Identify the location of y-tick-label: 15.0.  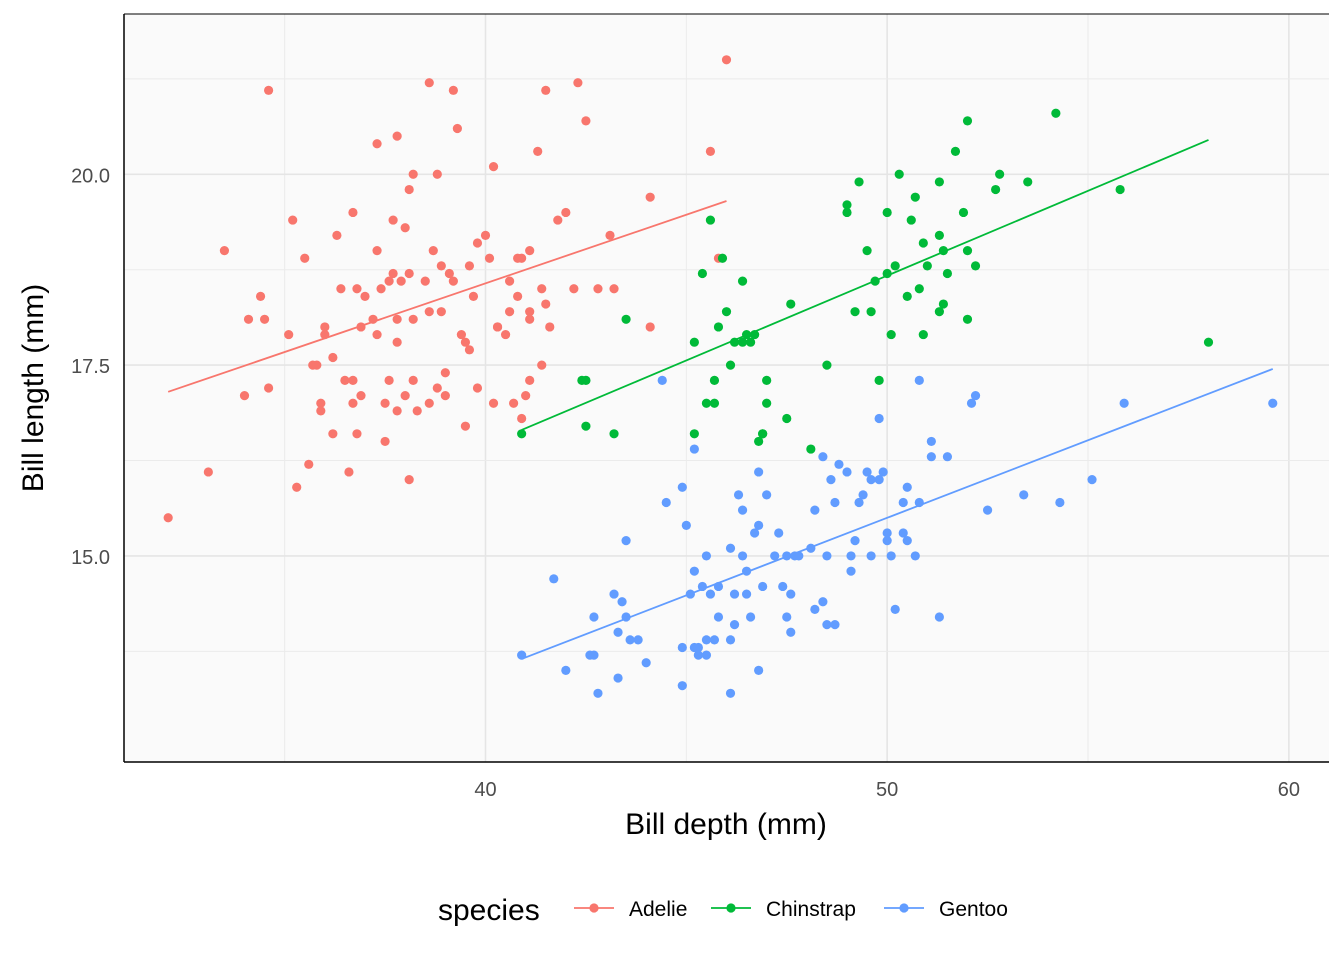
(90, 558).